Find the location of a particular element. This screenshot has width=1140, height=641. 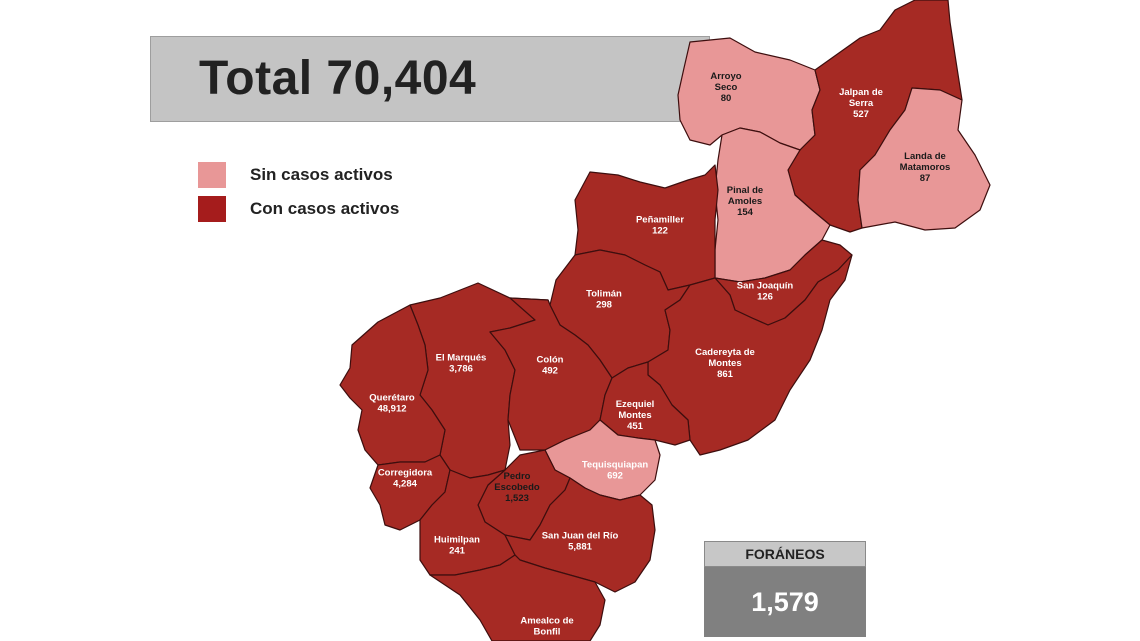

label-name-line: Matamoros is located at coordinates (925, 167).